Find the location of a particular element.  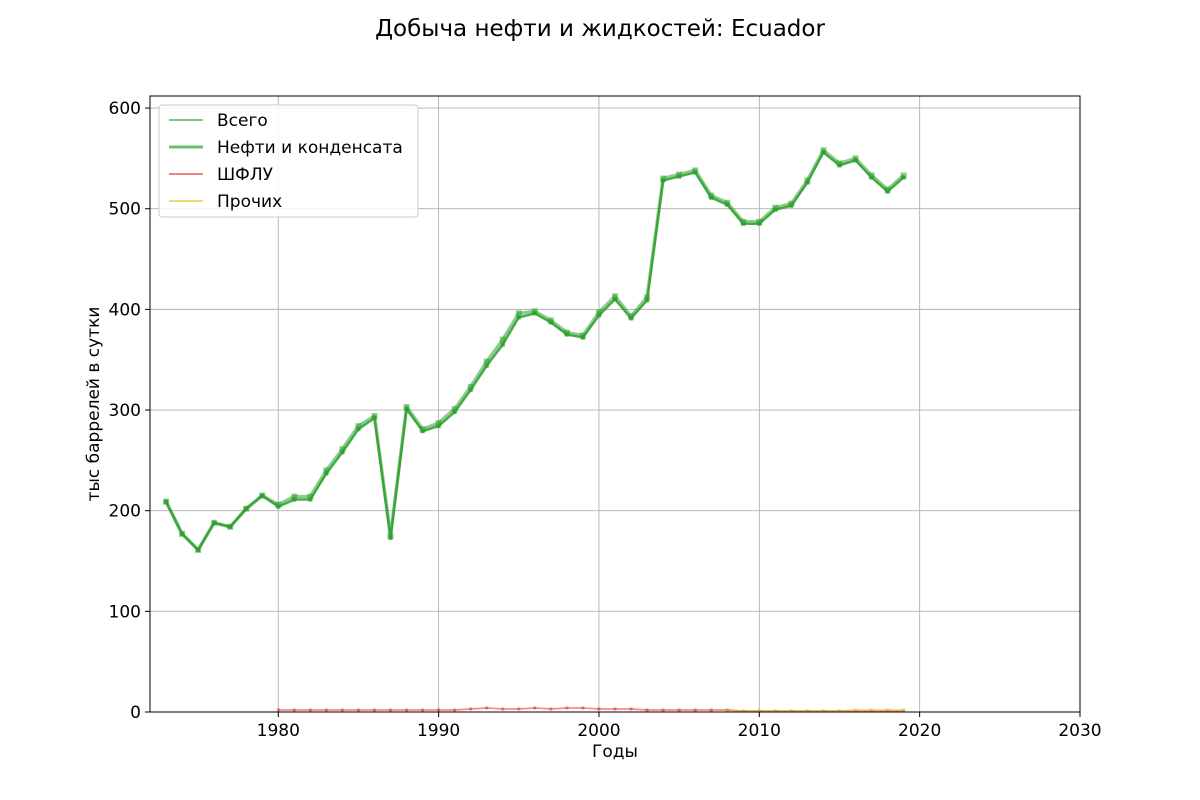

legend-label: ШФЛУ is located at coordinates (245, 175).